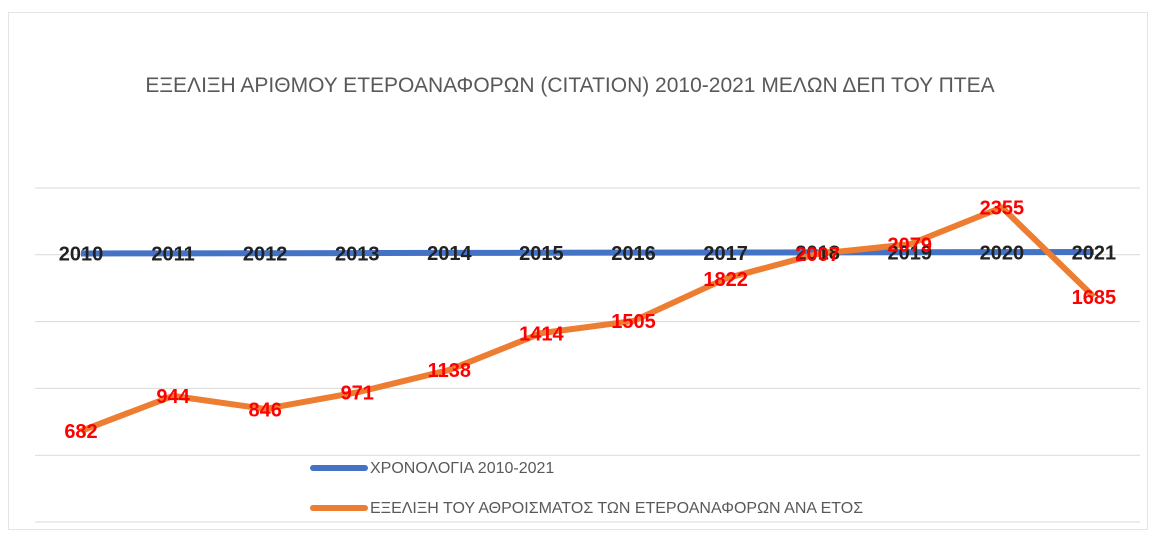 This screenshot has width=1157, height=543. I want to click on data-label: 1138, so click(449, 371).